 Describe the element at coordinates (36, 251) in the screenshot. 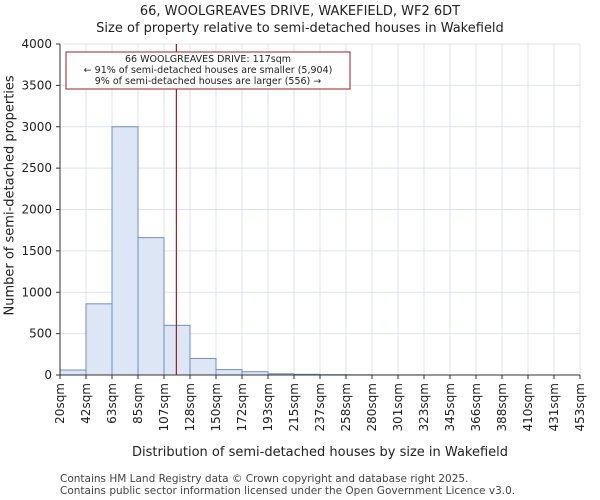

I see `y-tick-label: 1500` at that location.